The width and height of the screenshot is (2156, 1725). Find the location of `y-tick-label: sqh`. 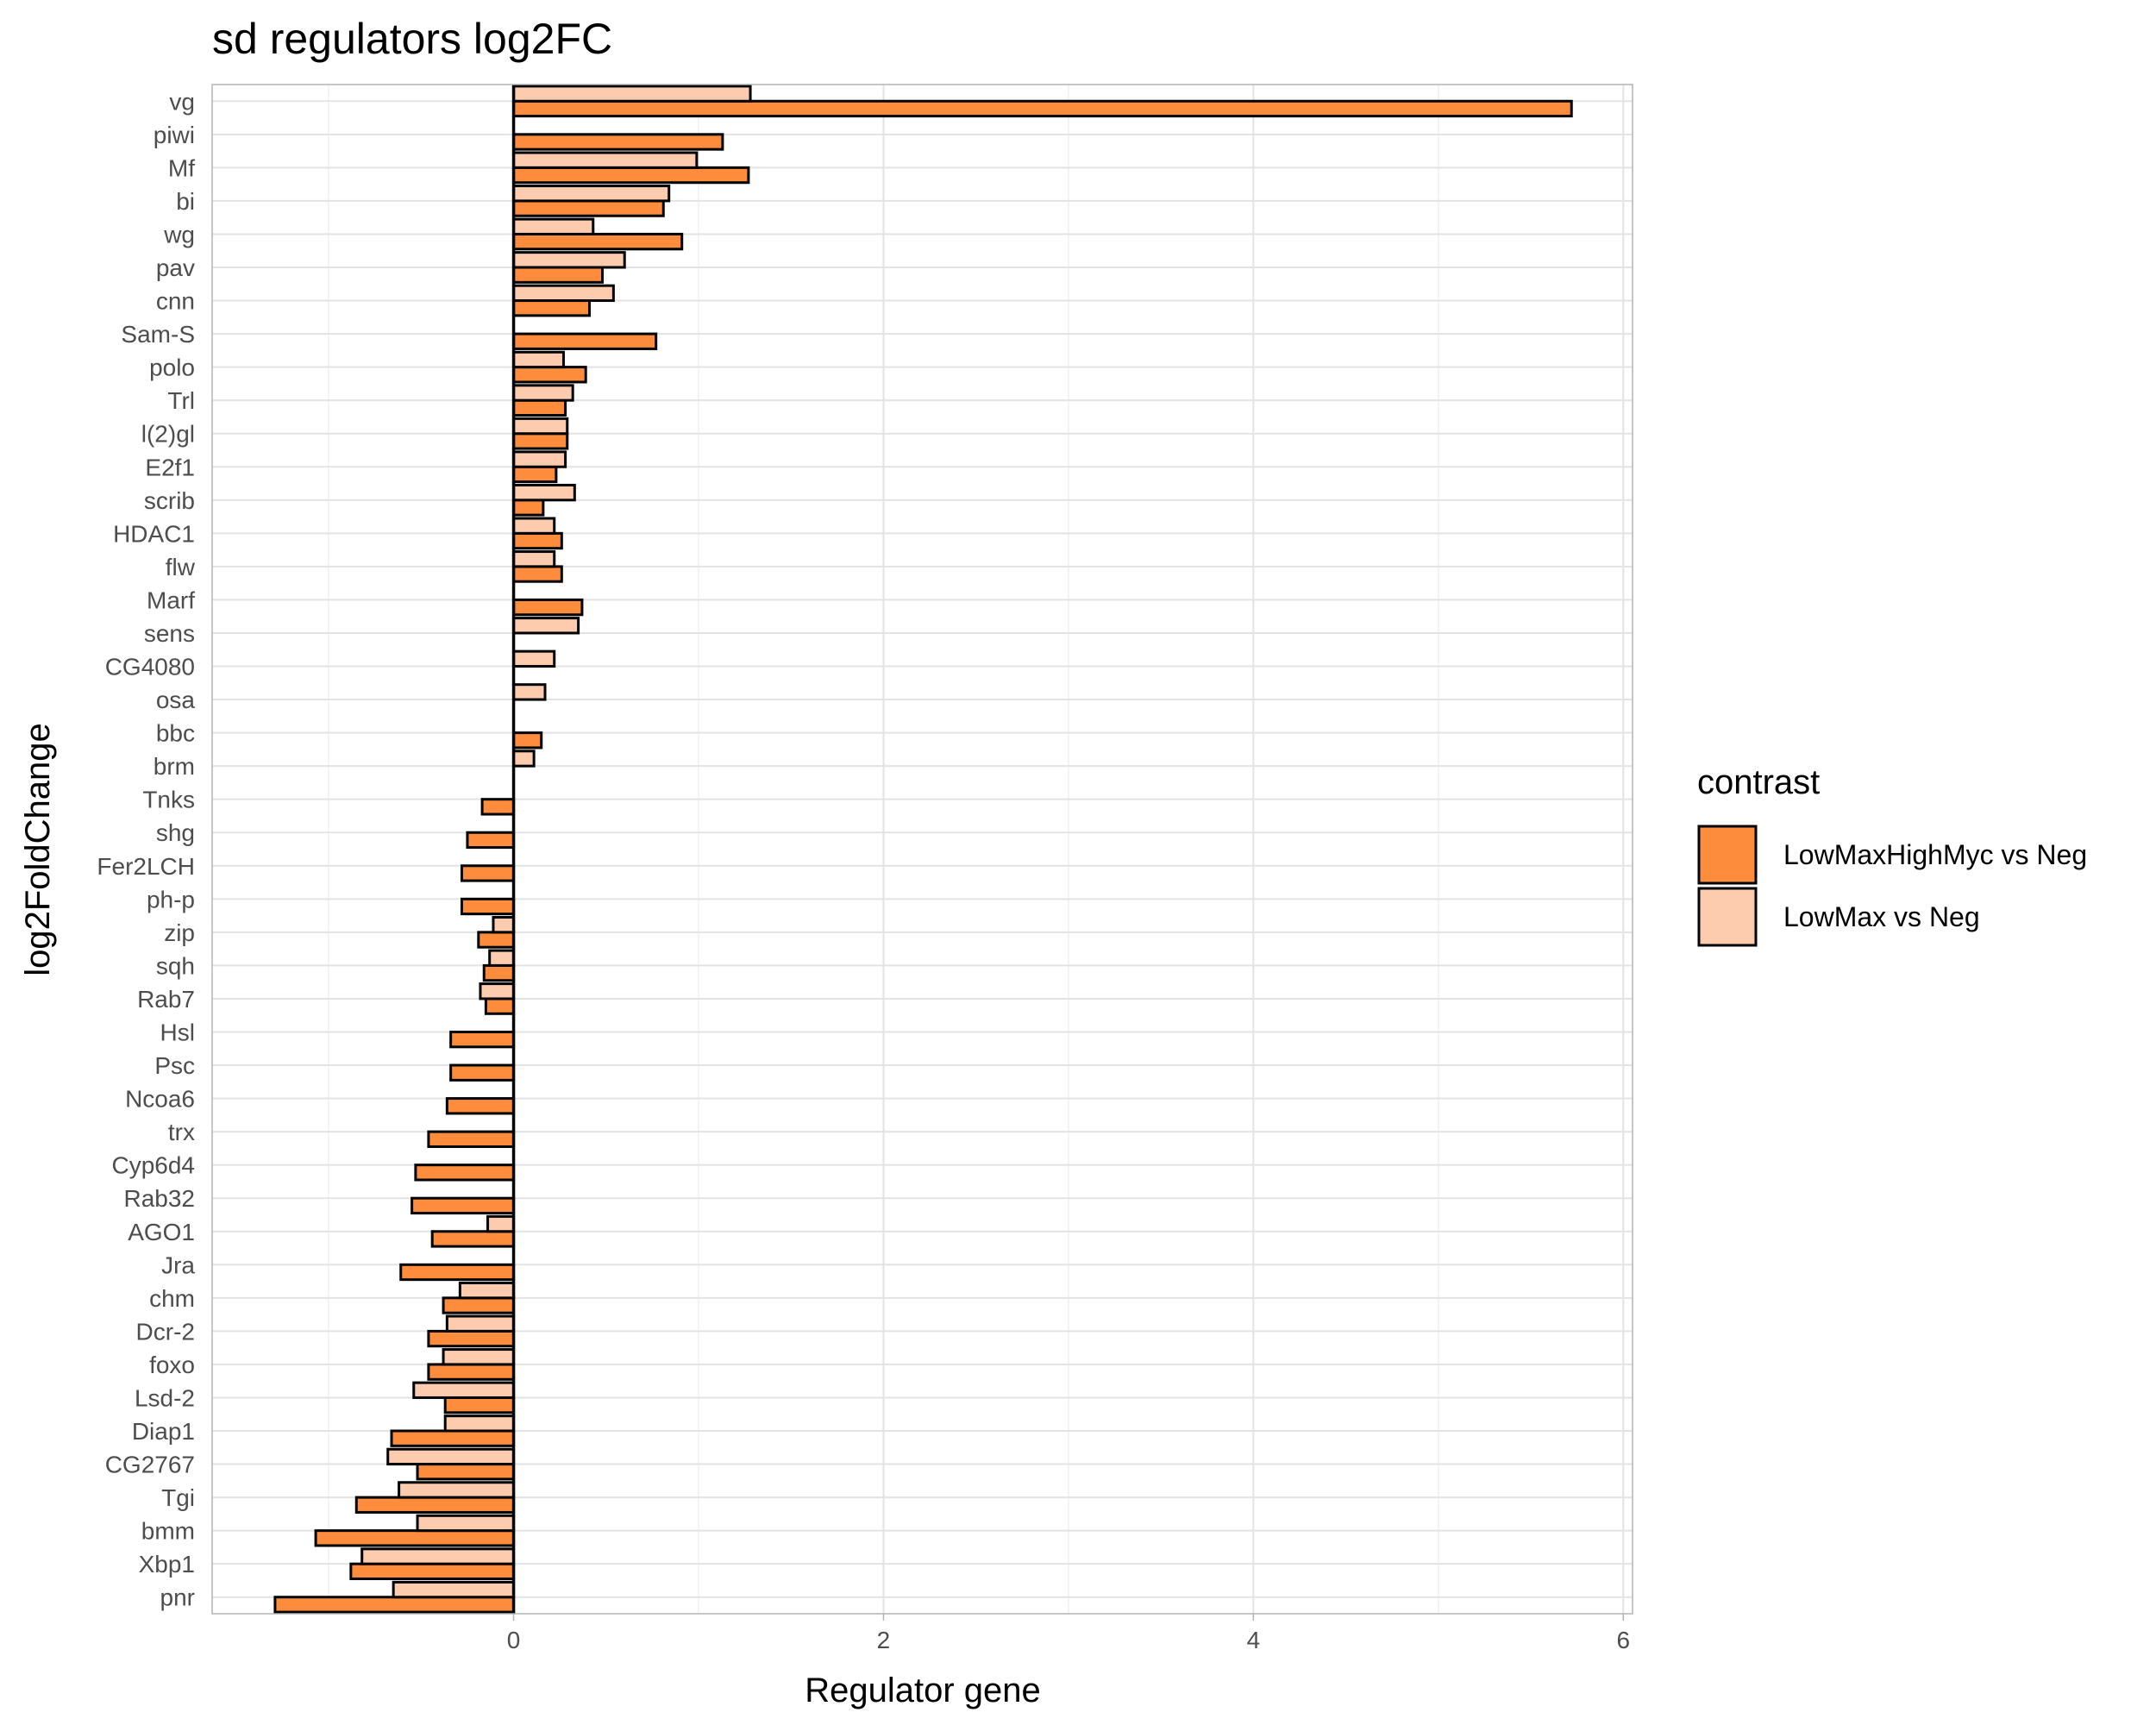

y-tick-label: sqh is located at coordinates (175, 966).